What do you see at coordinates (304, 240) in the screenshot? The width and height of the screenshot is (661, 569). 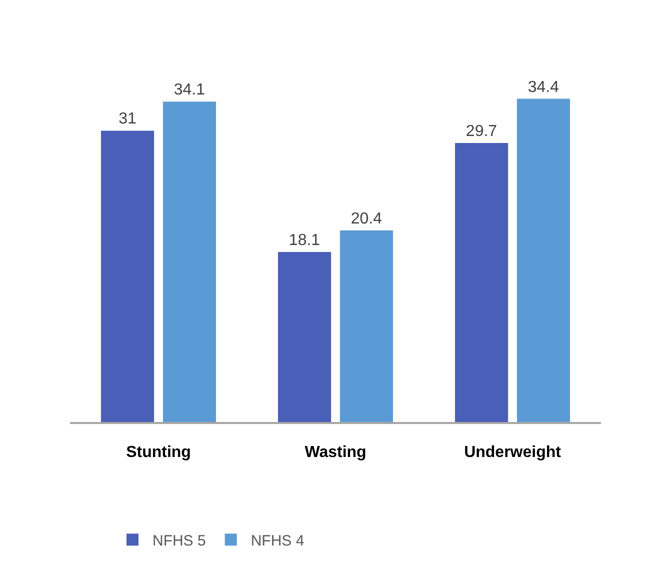 I see `data-label: 18.1` at bounding box center [304, 240].